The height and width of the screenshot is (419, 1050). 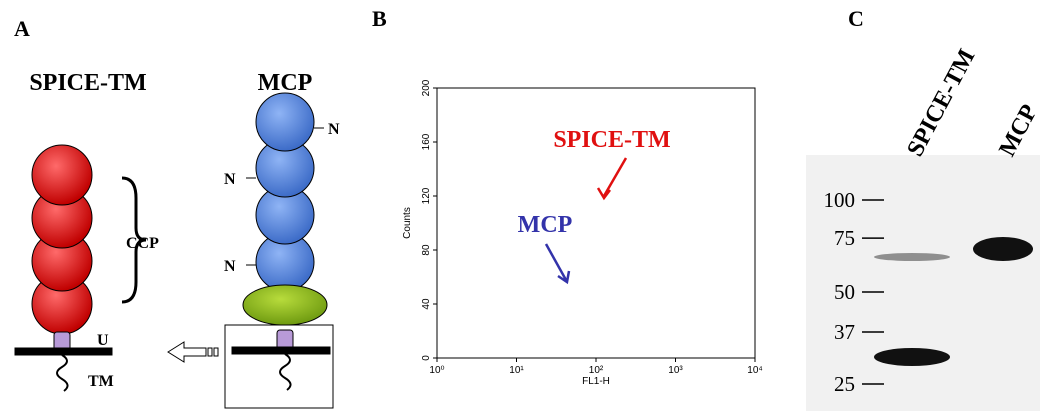 What do you see at coordinates (426, 304) in the screenshot?
I see `y-tick-label: 40` at bounding box center [426, 304].